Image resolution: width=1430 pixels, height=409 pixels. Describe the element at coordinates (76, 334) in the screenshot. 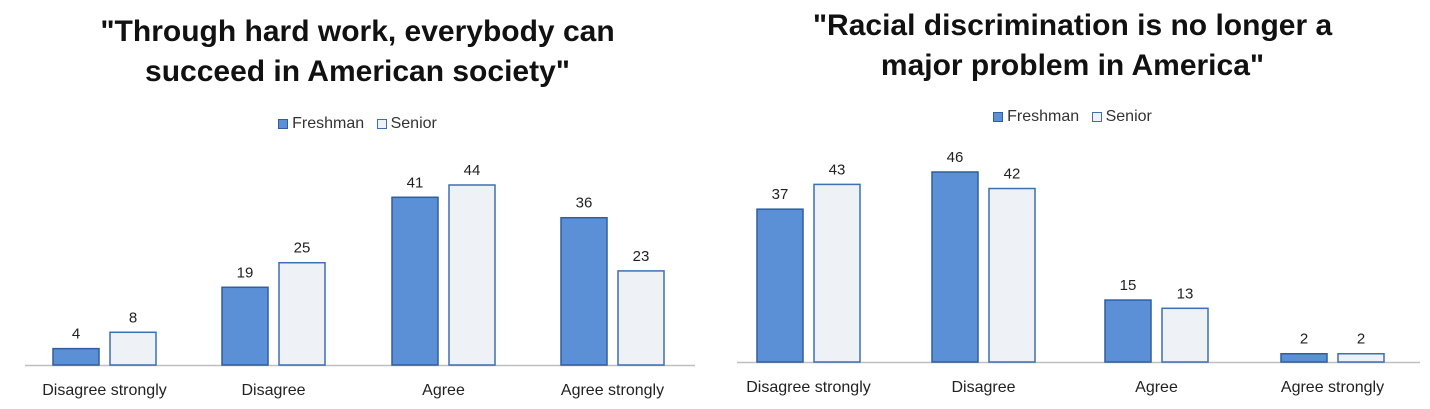

I see `data-label-freshman: 4` at that location.